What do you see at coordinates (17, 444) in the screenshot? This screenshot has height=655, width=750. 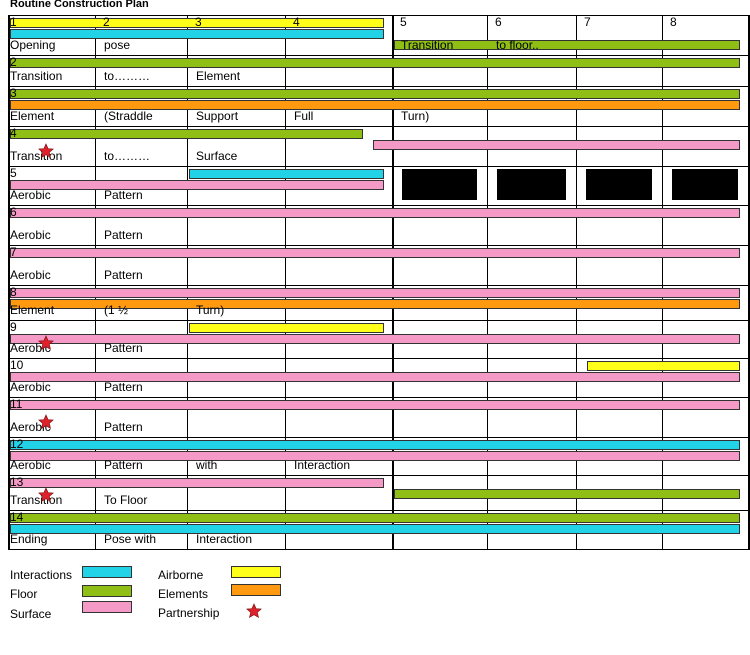 I see `row-number: 12` at bounding box center [17, 444].